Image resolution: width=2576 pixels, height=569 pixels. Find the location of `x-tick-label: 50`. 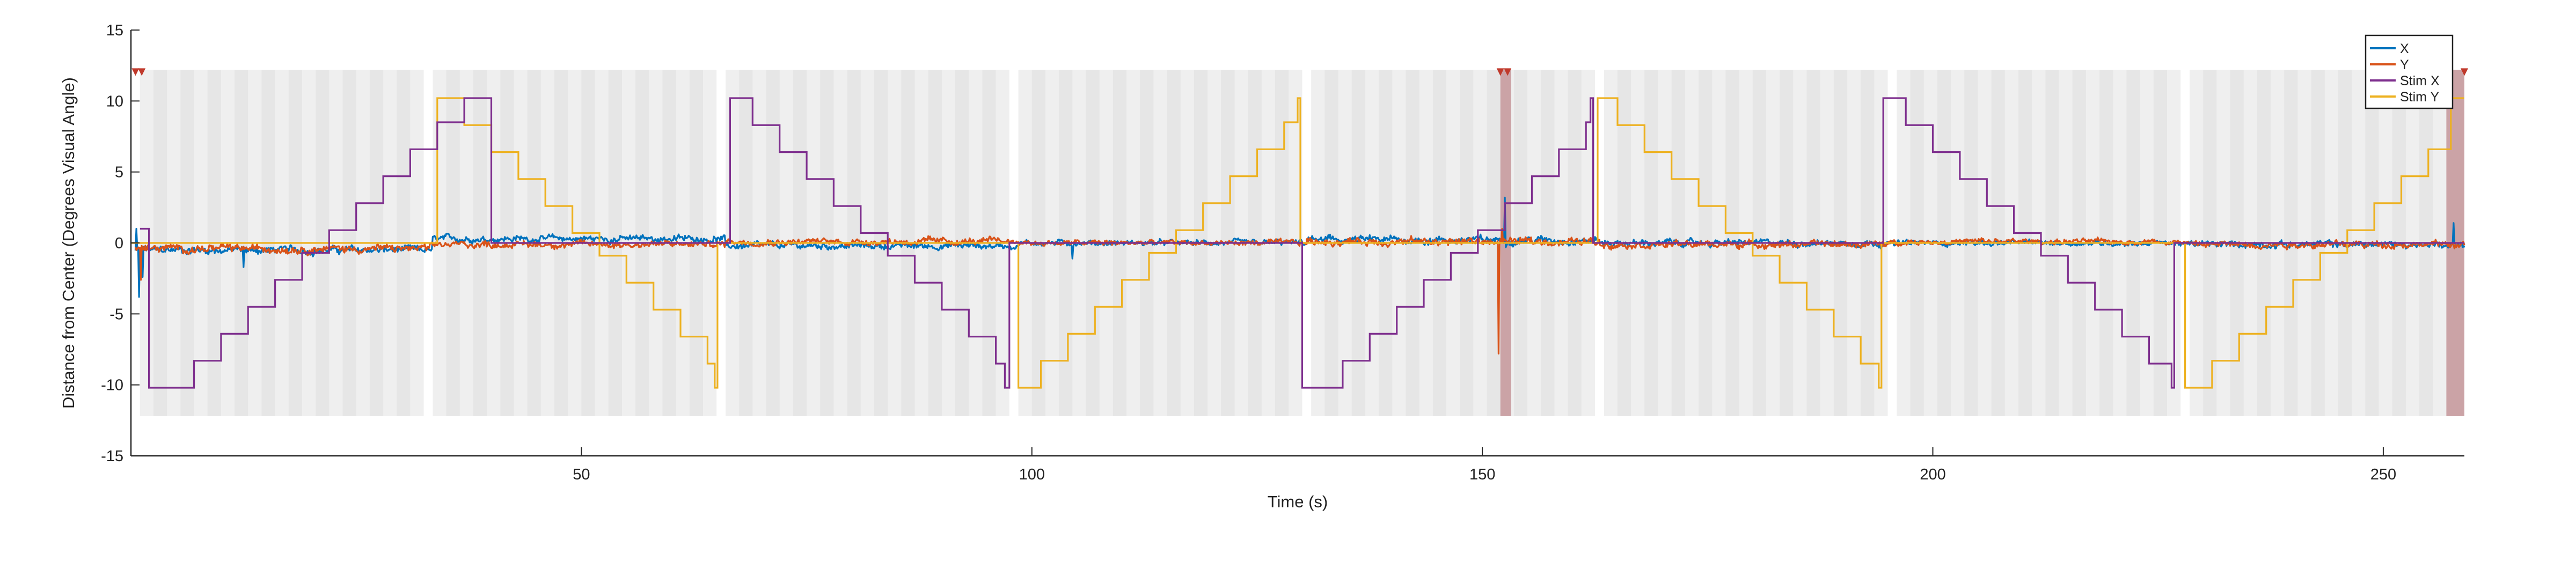

x-tick-label: 50 is located at coordinates (581, 474).